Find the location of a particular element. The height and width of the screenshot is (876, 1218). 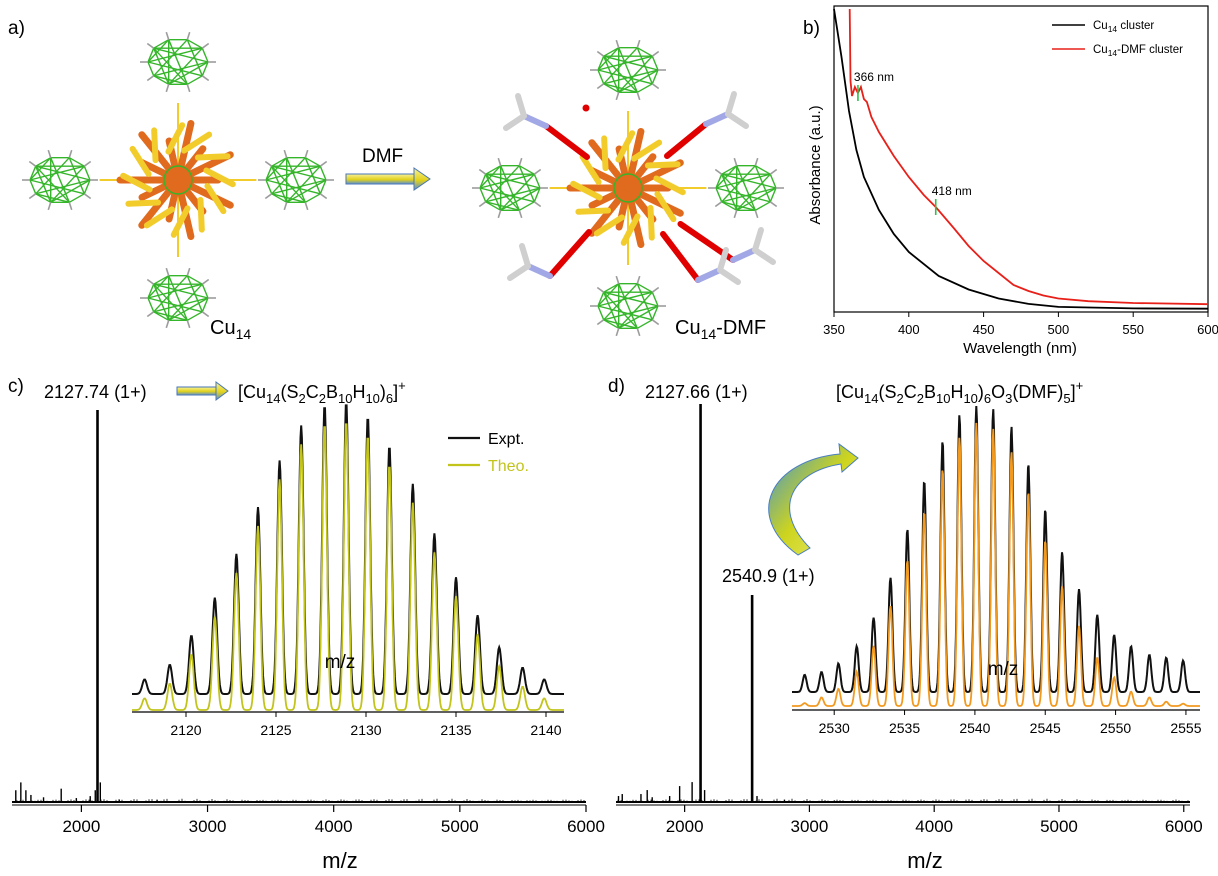

legend-label-cu14: Cu14 cluster is located at coordinates (1123, 27).